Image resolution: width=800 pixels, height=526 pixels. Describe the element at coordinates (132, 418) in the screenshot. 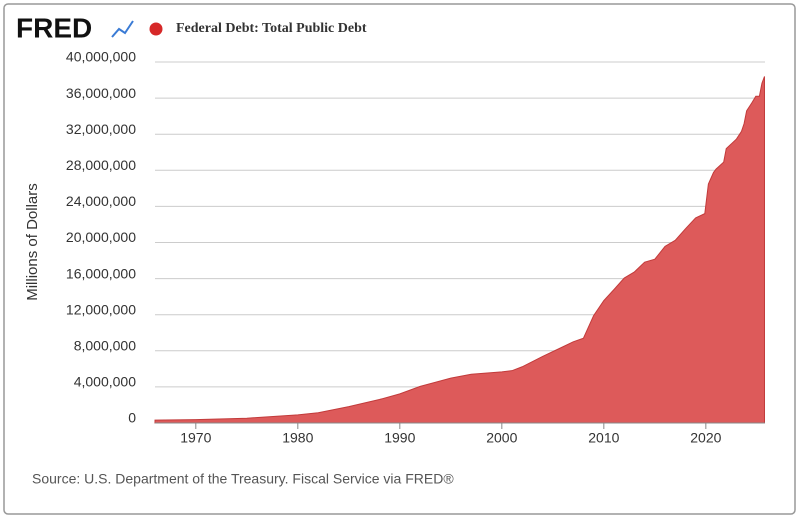

I see `y-tick-label: 0` at that location.